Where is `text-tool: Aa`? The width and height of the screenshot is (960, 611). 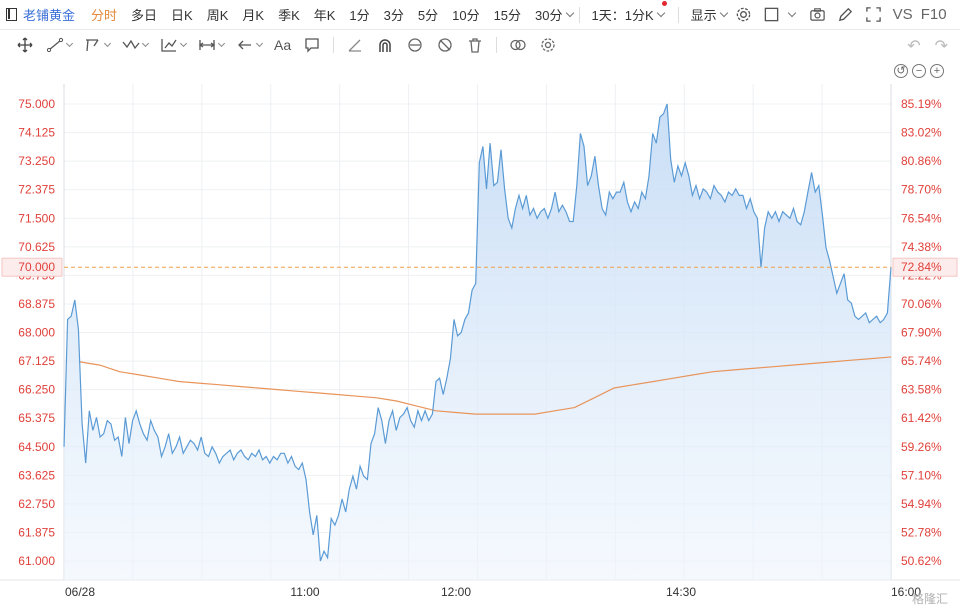
text-tool: Aa is located at coordinates (283, 45).